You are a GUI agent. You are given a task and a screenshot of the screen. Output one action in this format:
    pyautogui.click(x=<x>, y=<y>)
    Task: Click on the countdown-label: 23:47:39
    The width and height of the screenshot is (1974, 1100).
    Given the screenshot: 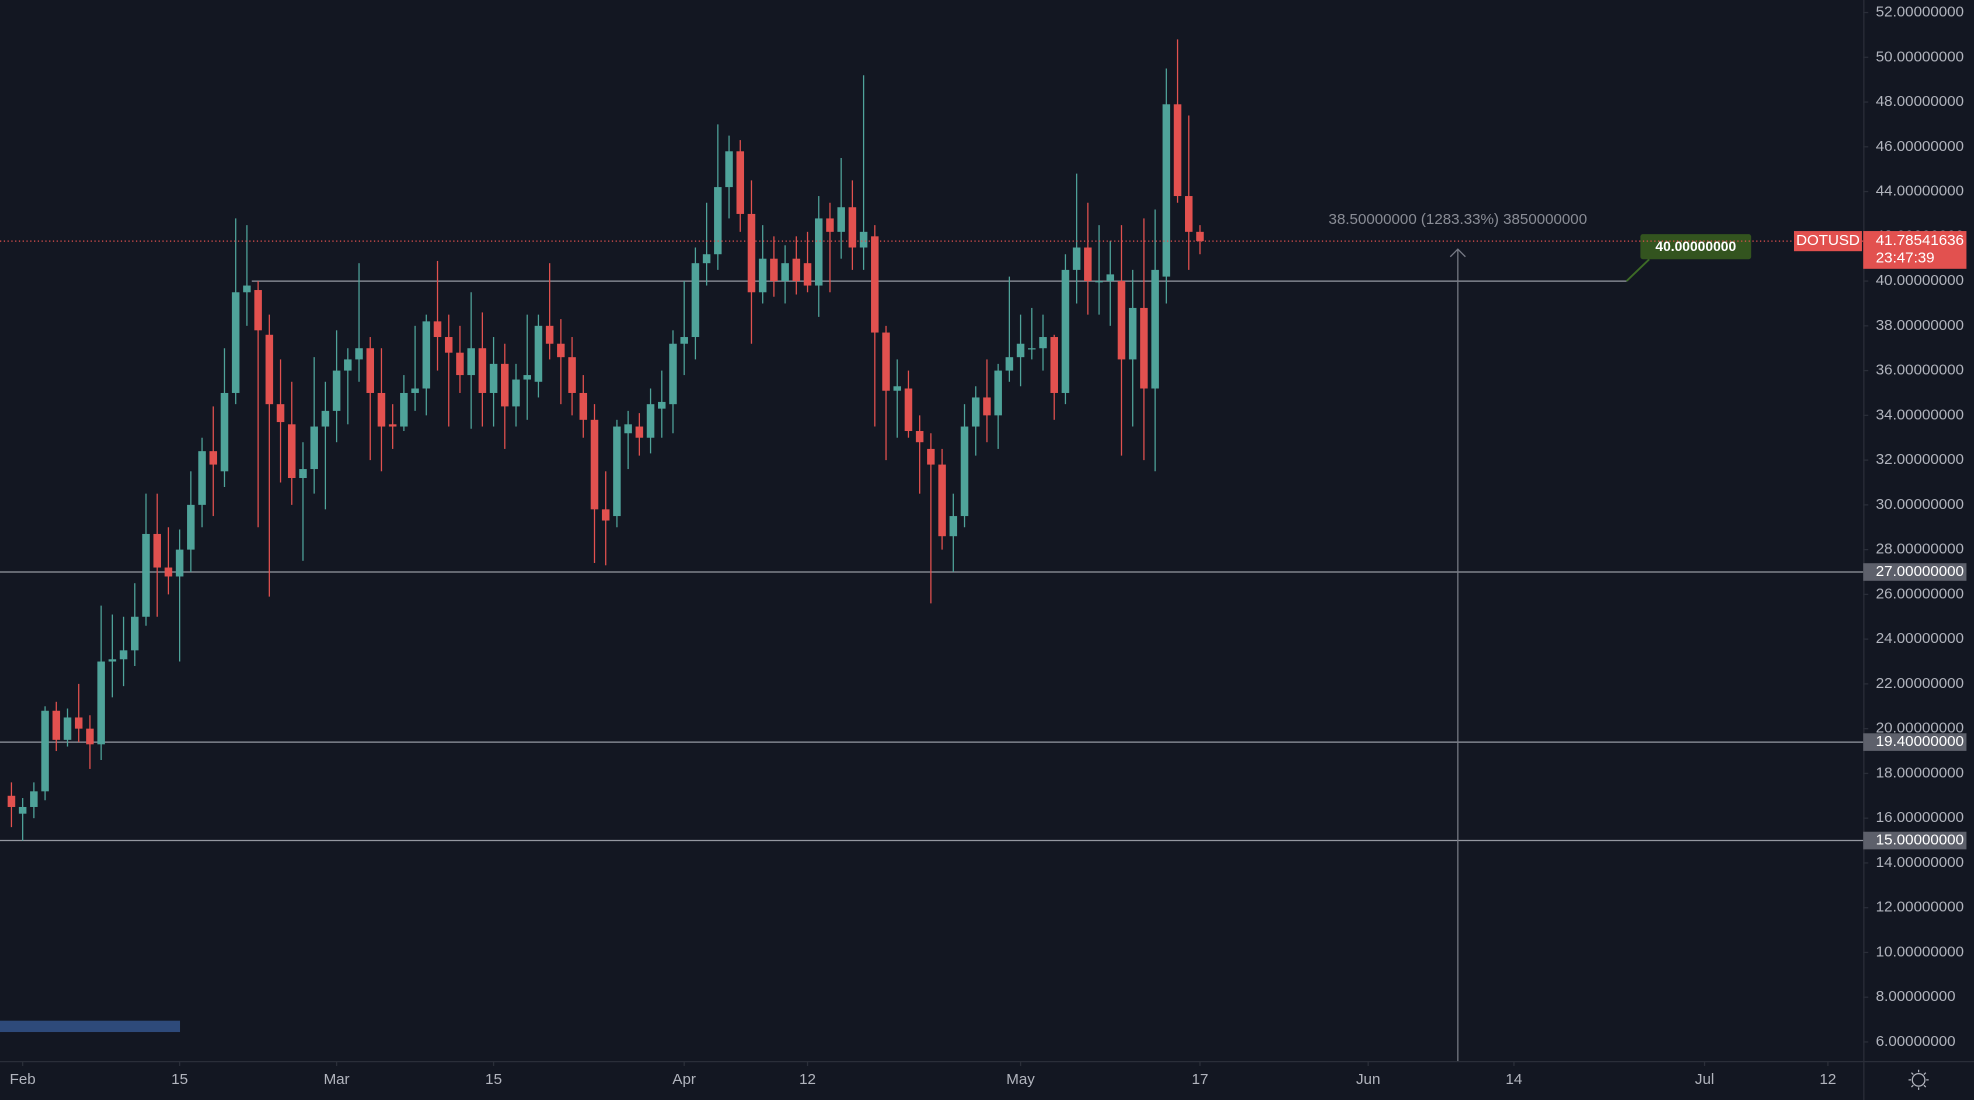 What is the action you would take?
    pyautogui.click(x=1905, y=258)
    